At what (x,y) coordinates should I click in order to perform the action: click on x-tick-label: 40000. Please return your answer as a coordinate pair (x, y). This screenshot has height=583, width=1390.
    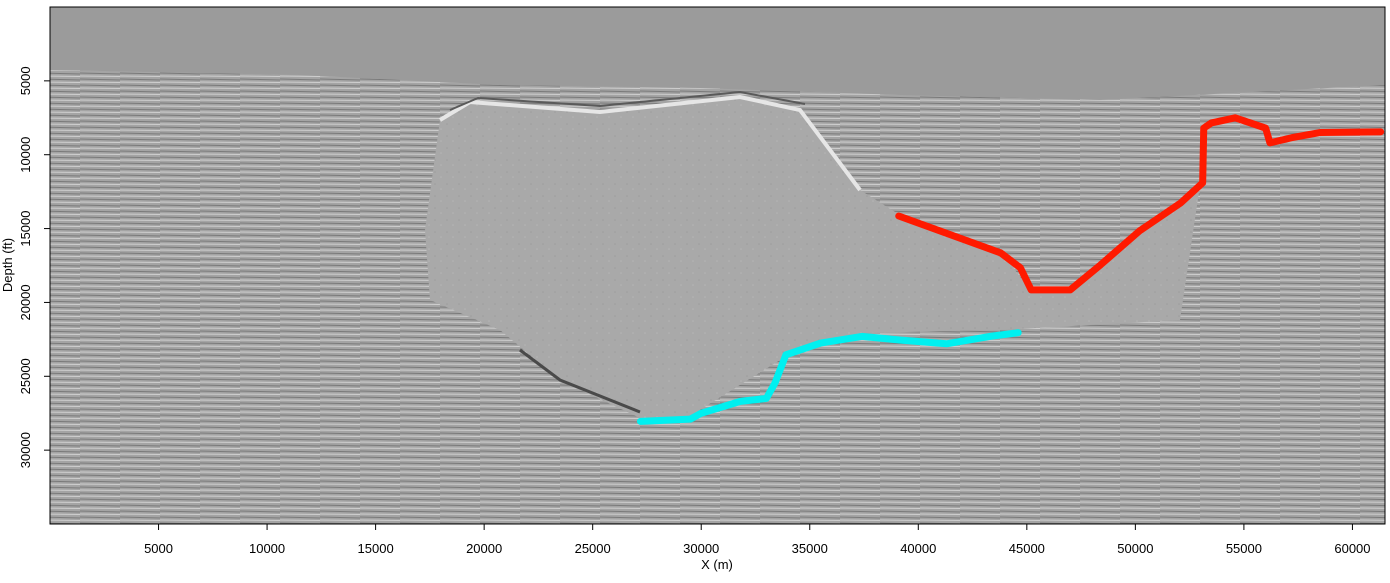
    Looking at the image, I should click on (918, 548).